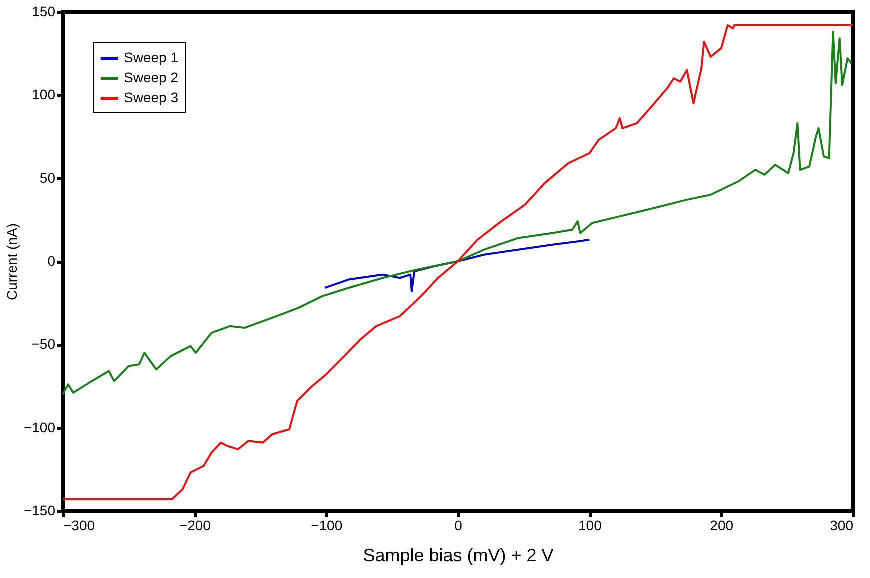  Describe the element at coordinates (151, 58) in the screenshot. I see `legend-label: Sweep 1` at that location.